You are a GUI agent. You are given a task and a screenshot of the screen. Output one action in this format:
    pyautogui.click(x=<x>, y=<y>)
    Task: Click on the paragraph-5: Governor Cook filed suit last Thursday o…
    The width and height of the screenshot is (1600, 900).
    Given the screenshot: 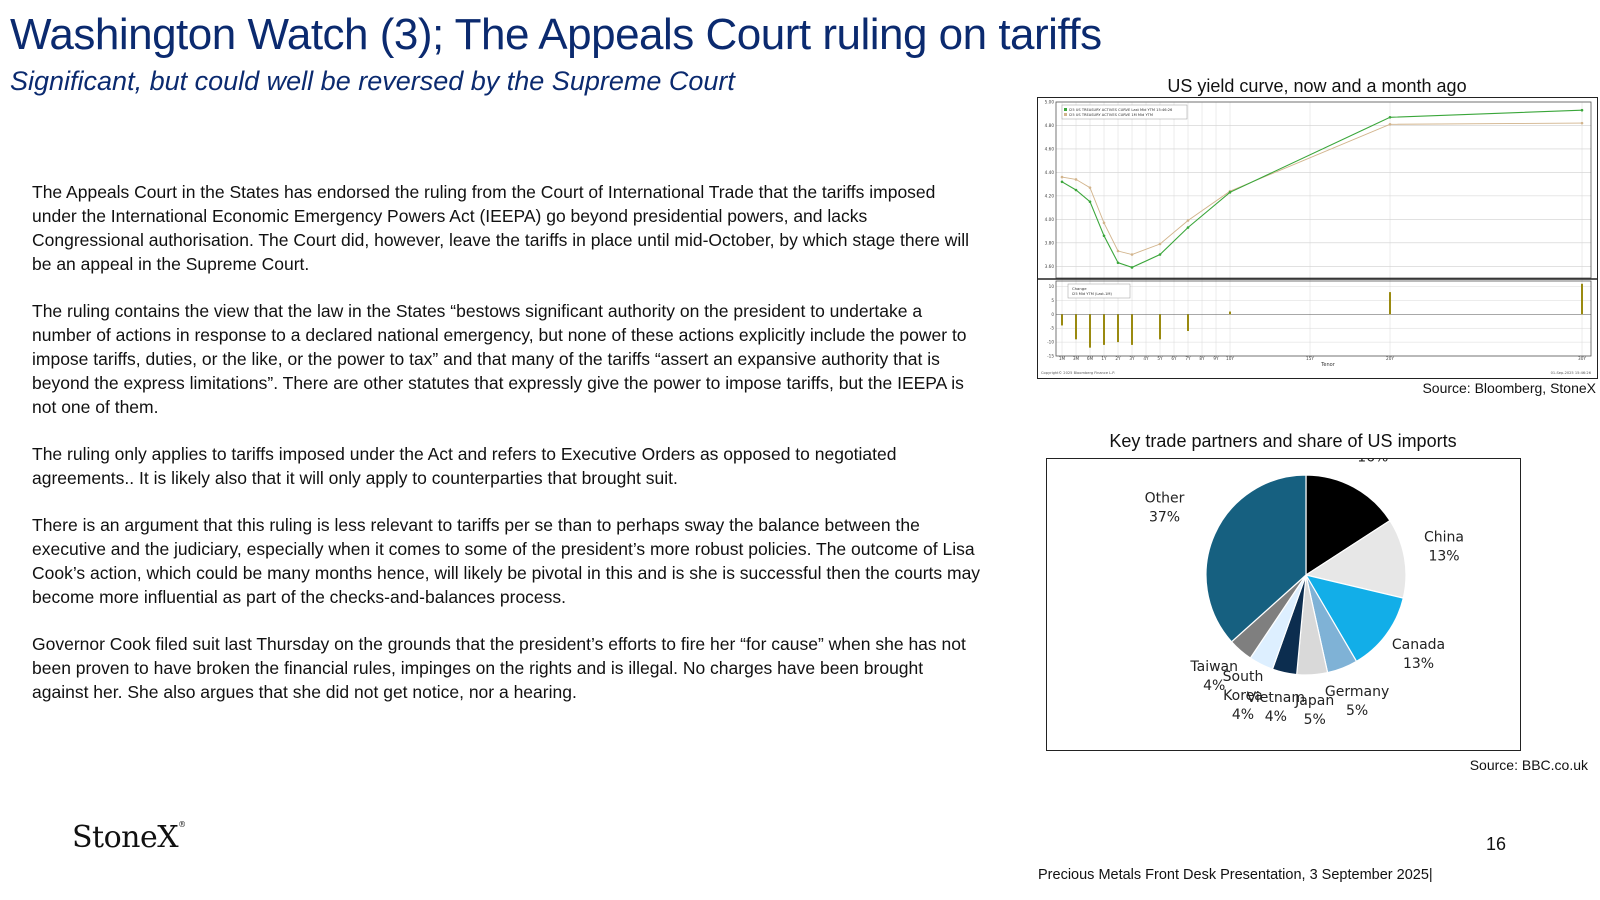 What is the action you would take?
    pyautogui.click(x=499, y=668)
    